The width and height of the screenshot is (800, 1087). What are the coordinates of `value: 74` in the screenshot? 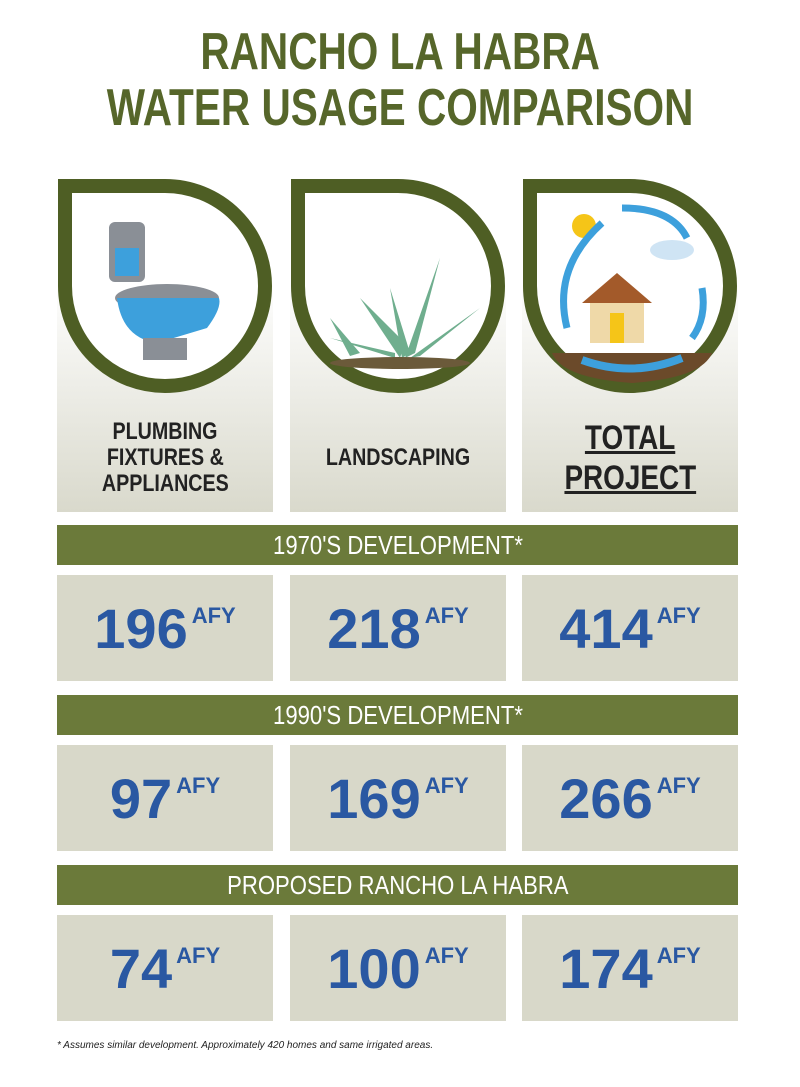 It's located at (141, 968).